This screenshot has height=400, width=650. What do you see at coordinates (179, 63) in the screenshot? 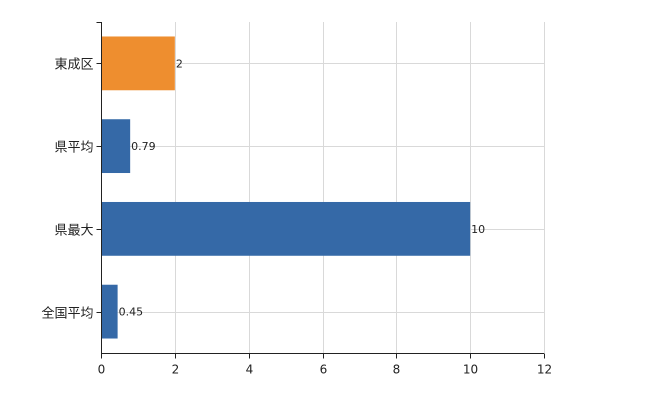
I see `value-label-0: 2` at bounding box center [179, 63].